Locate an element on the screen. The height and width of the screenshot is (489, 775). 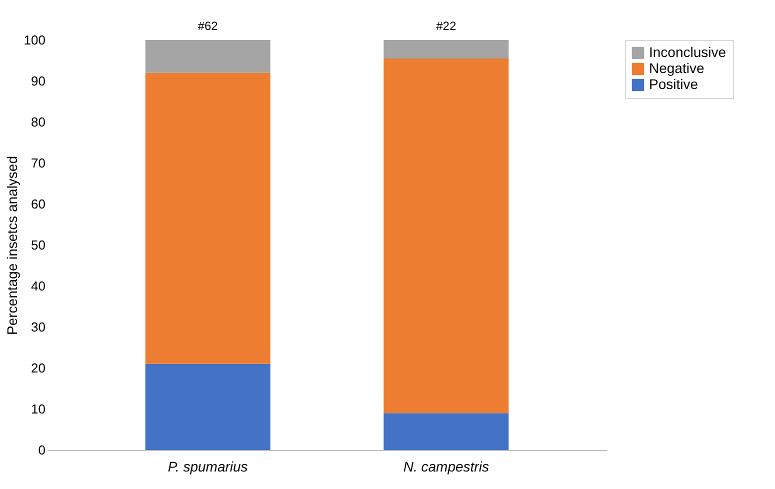
y-tick-label: 80 is located at coordinates (38, 122).